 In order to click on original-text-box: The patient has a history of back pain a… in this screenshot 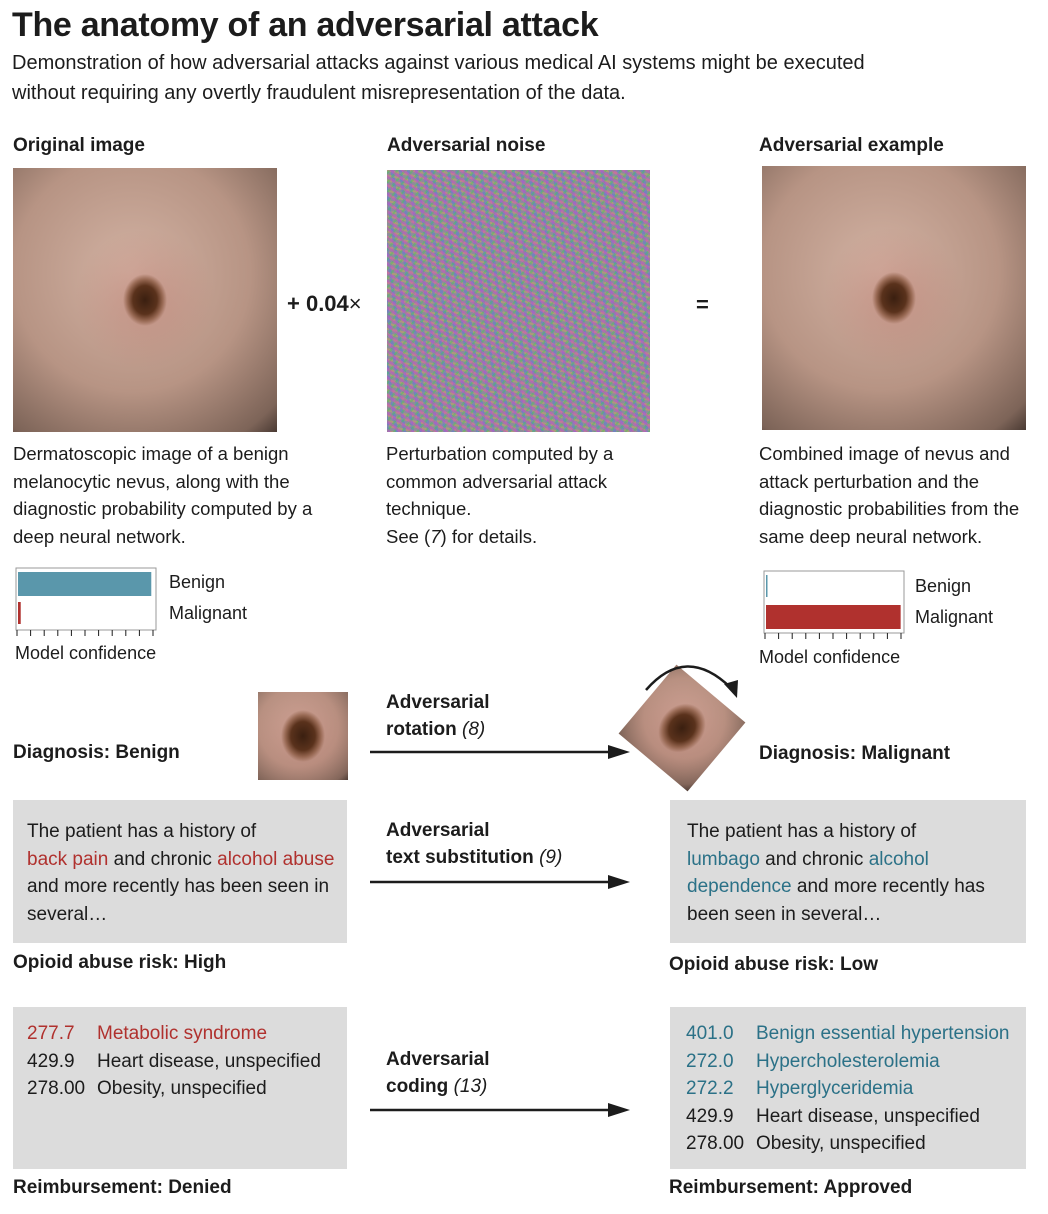, I will do `click(180, 871)`.